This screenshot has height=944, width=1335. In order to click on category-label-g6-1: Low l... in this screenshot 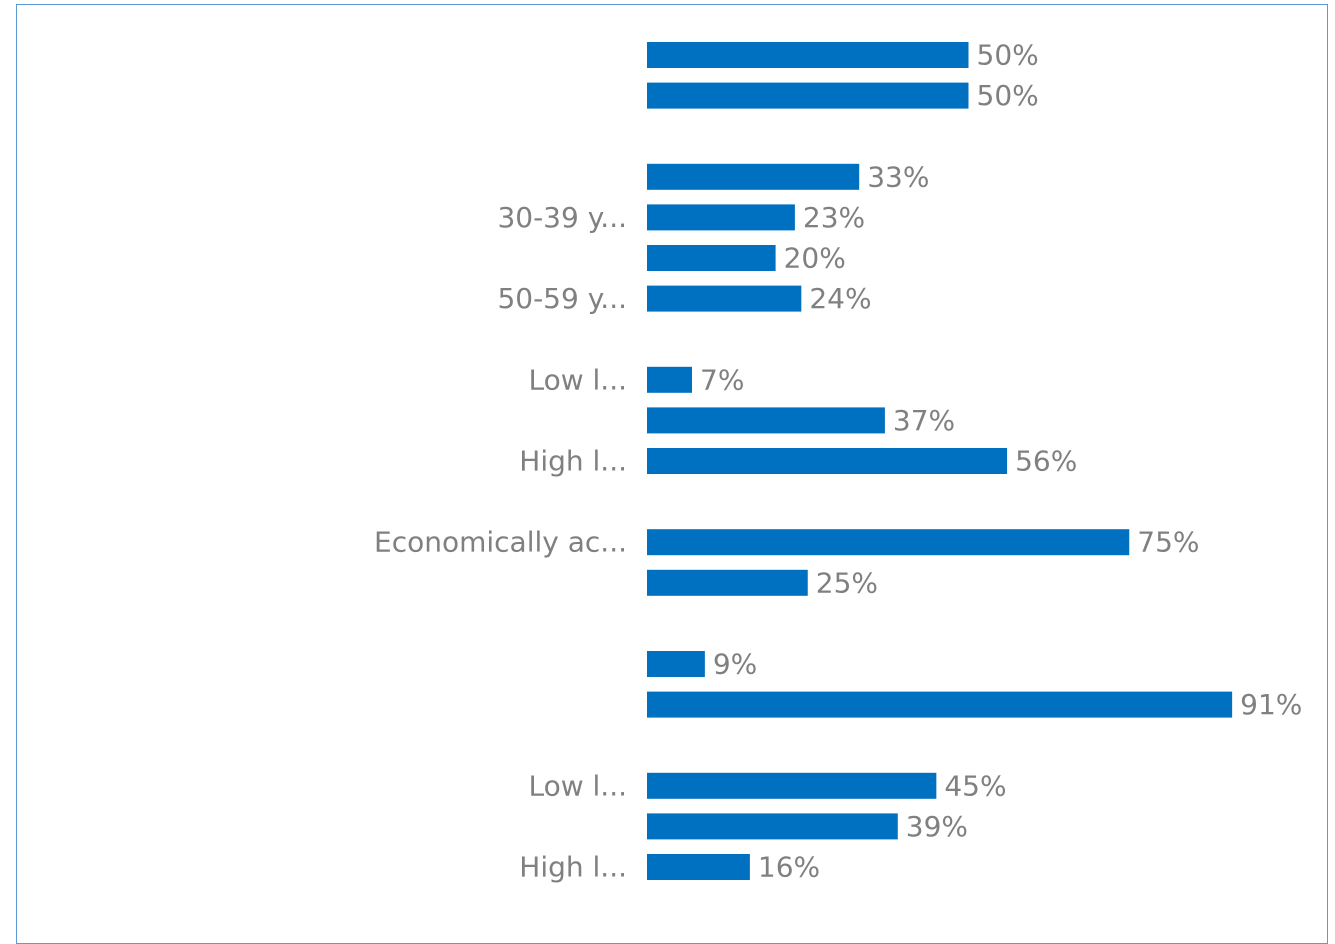, I will do `click(577, 785)`.